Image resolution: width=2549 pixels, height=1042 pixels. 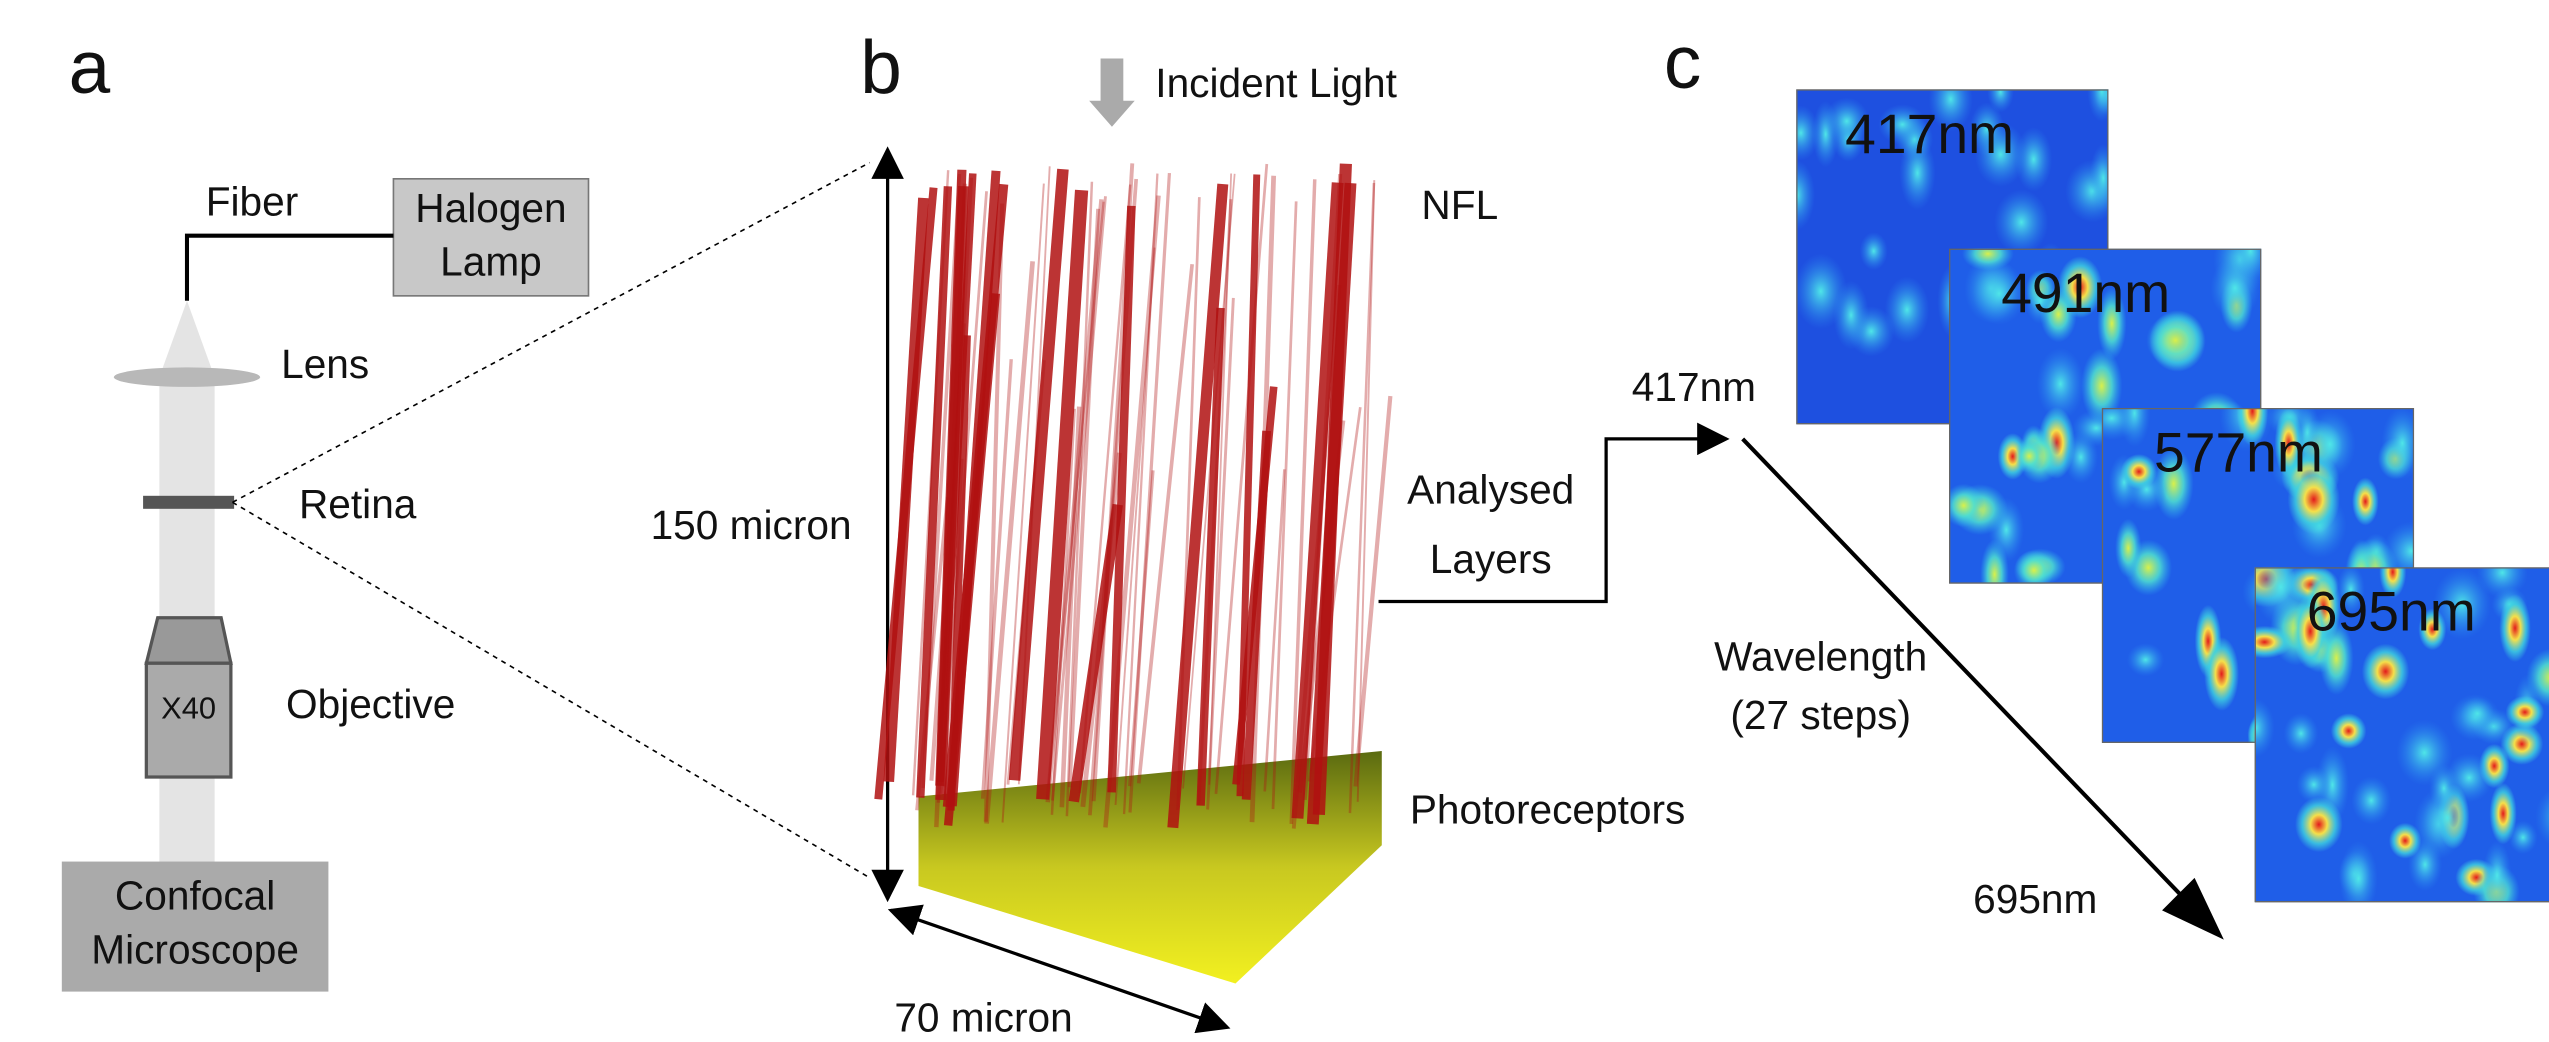 I want to click on spectral-image: 695nm, so click(x=2401, y=735).